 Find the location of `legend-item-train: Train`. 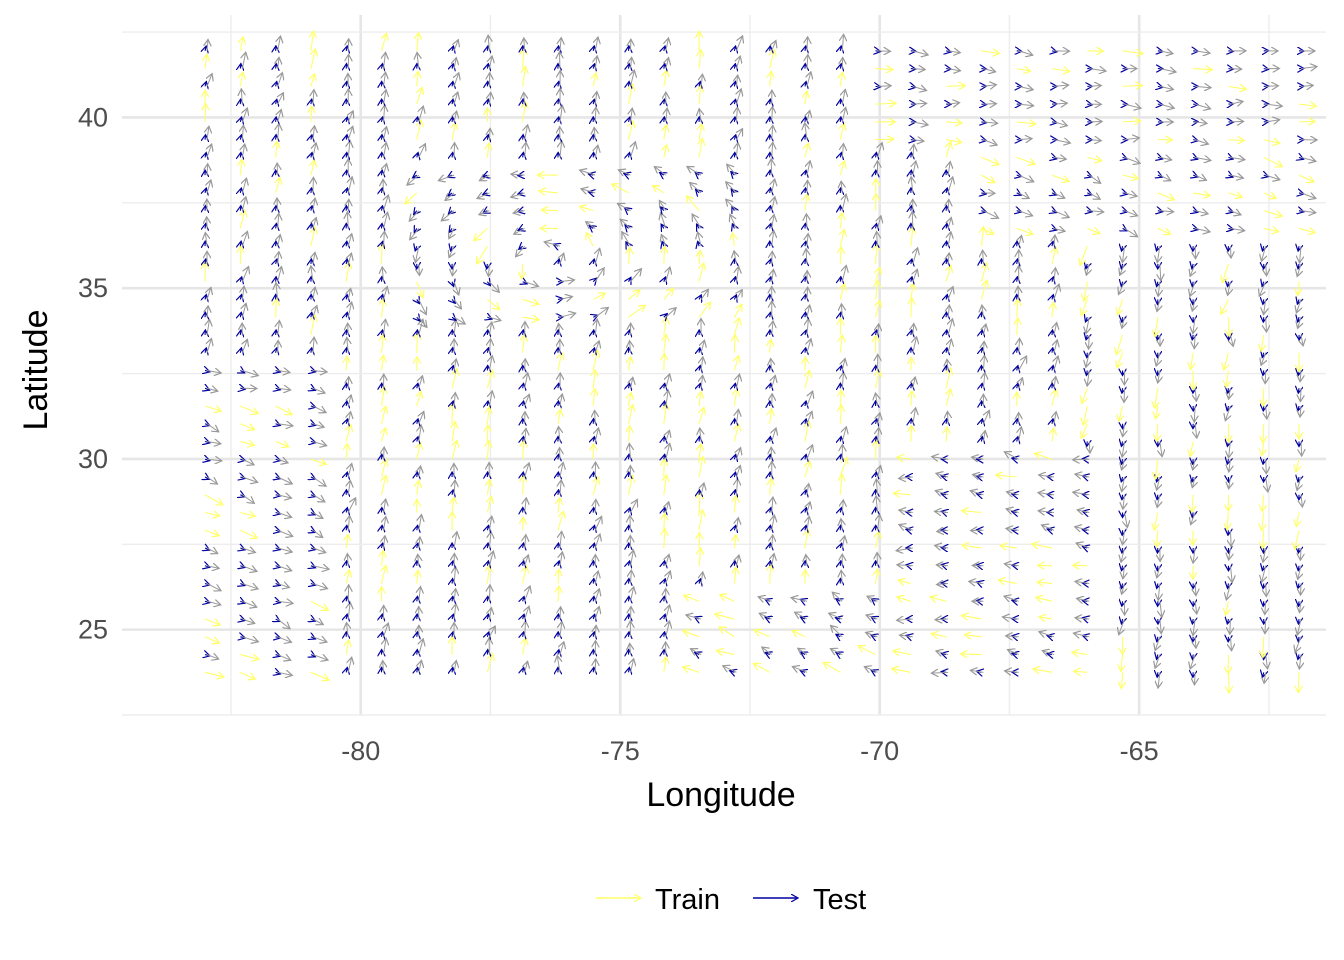

legend-item-train: Train is located at coordinates (658, 900).